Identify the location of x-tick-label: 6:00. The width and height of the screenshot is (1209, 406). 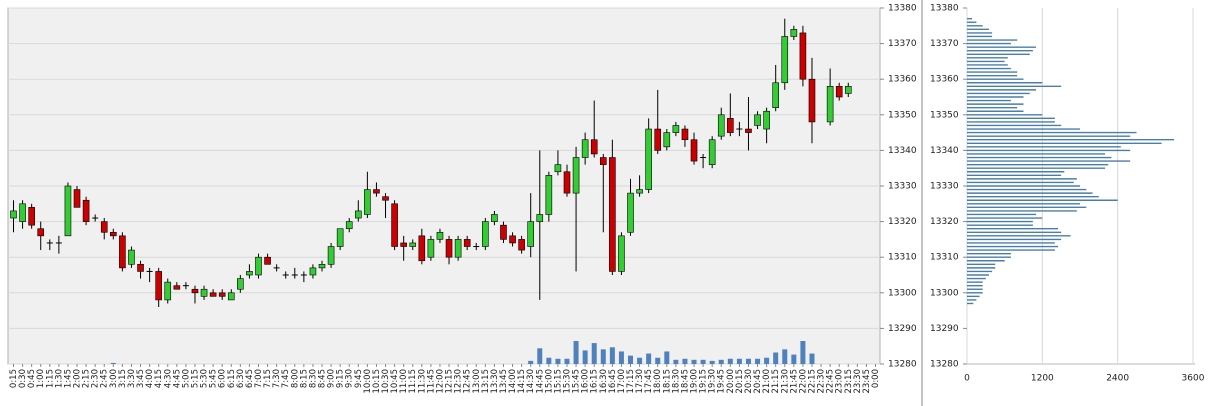
(223, 378).